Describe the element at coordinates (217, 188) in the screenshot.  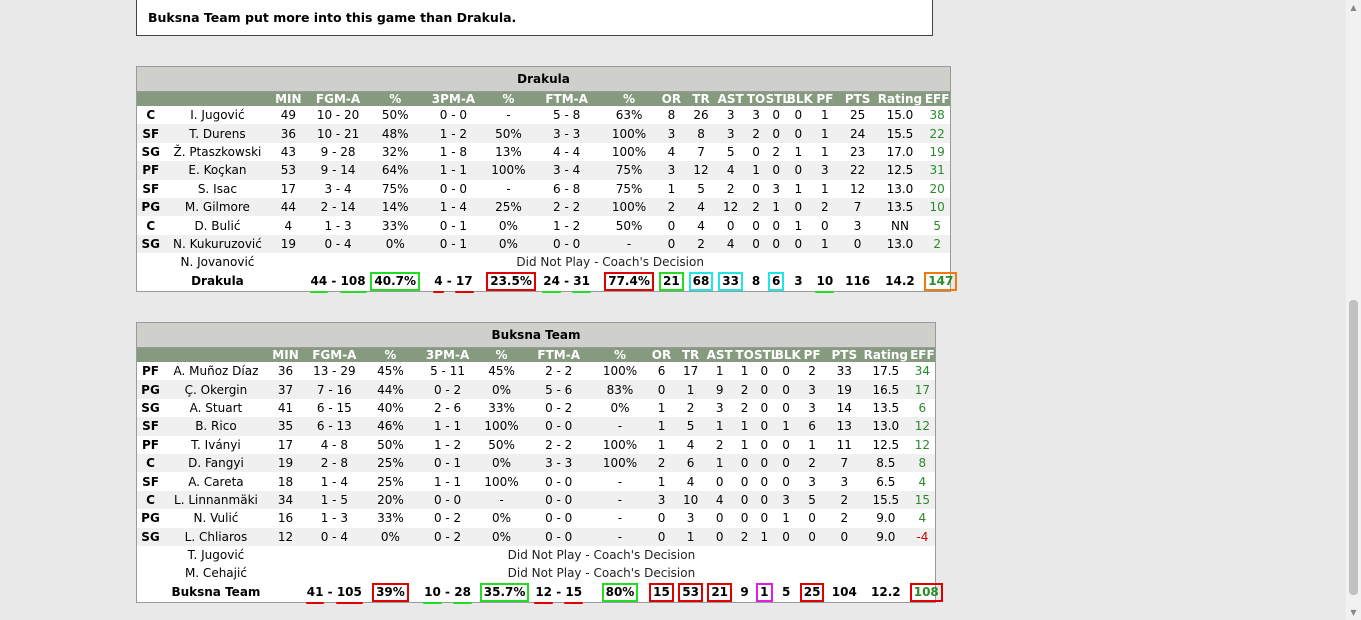
I see `player-name: S. Isac` at that location.